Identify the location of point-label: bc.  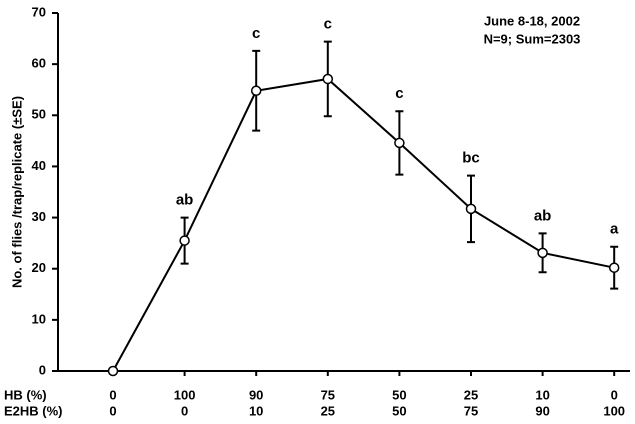
(471, 158).